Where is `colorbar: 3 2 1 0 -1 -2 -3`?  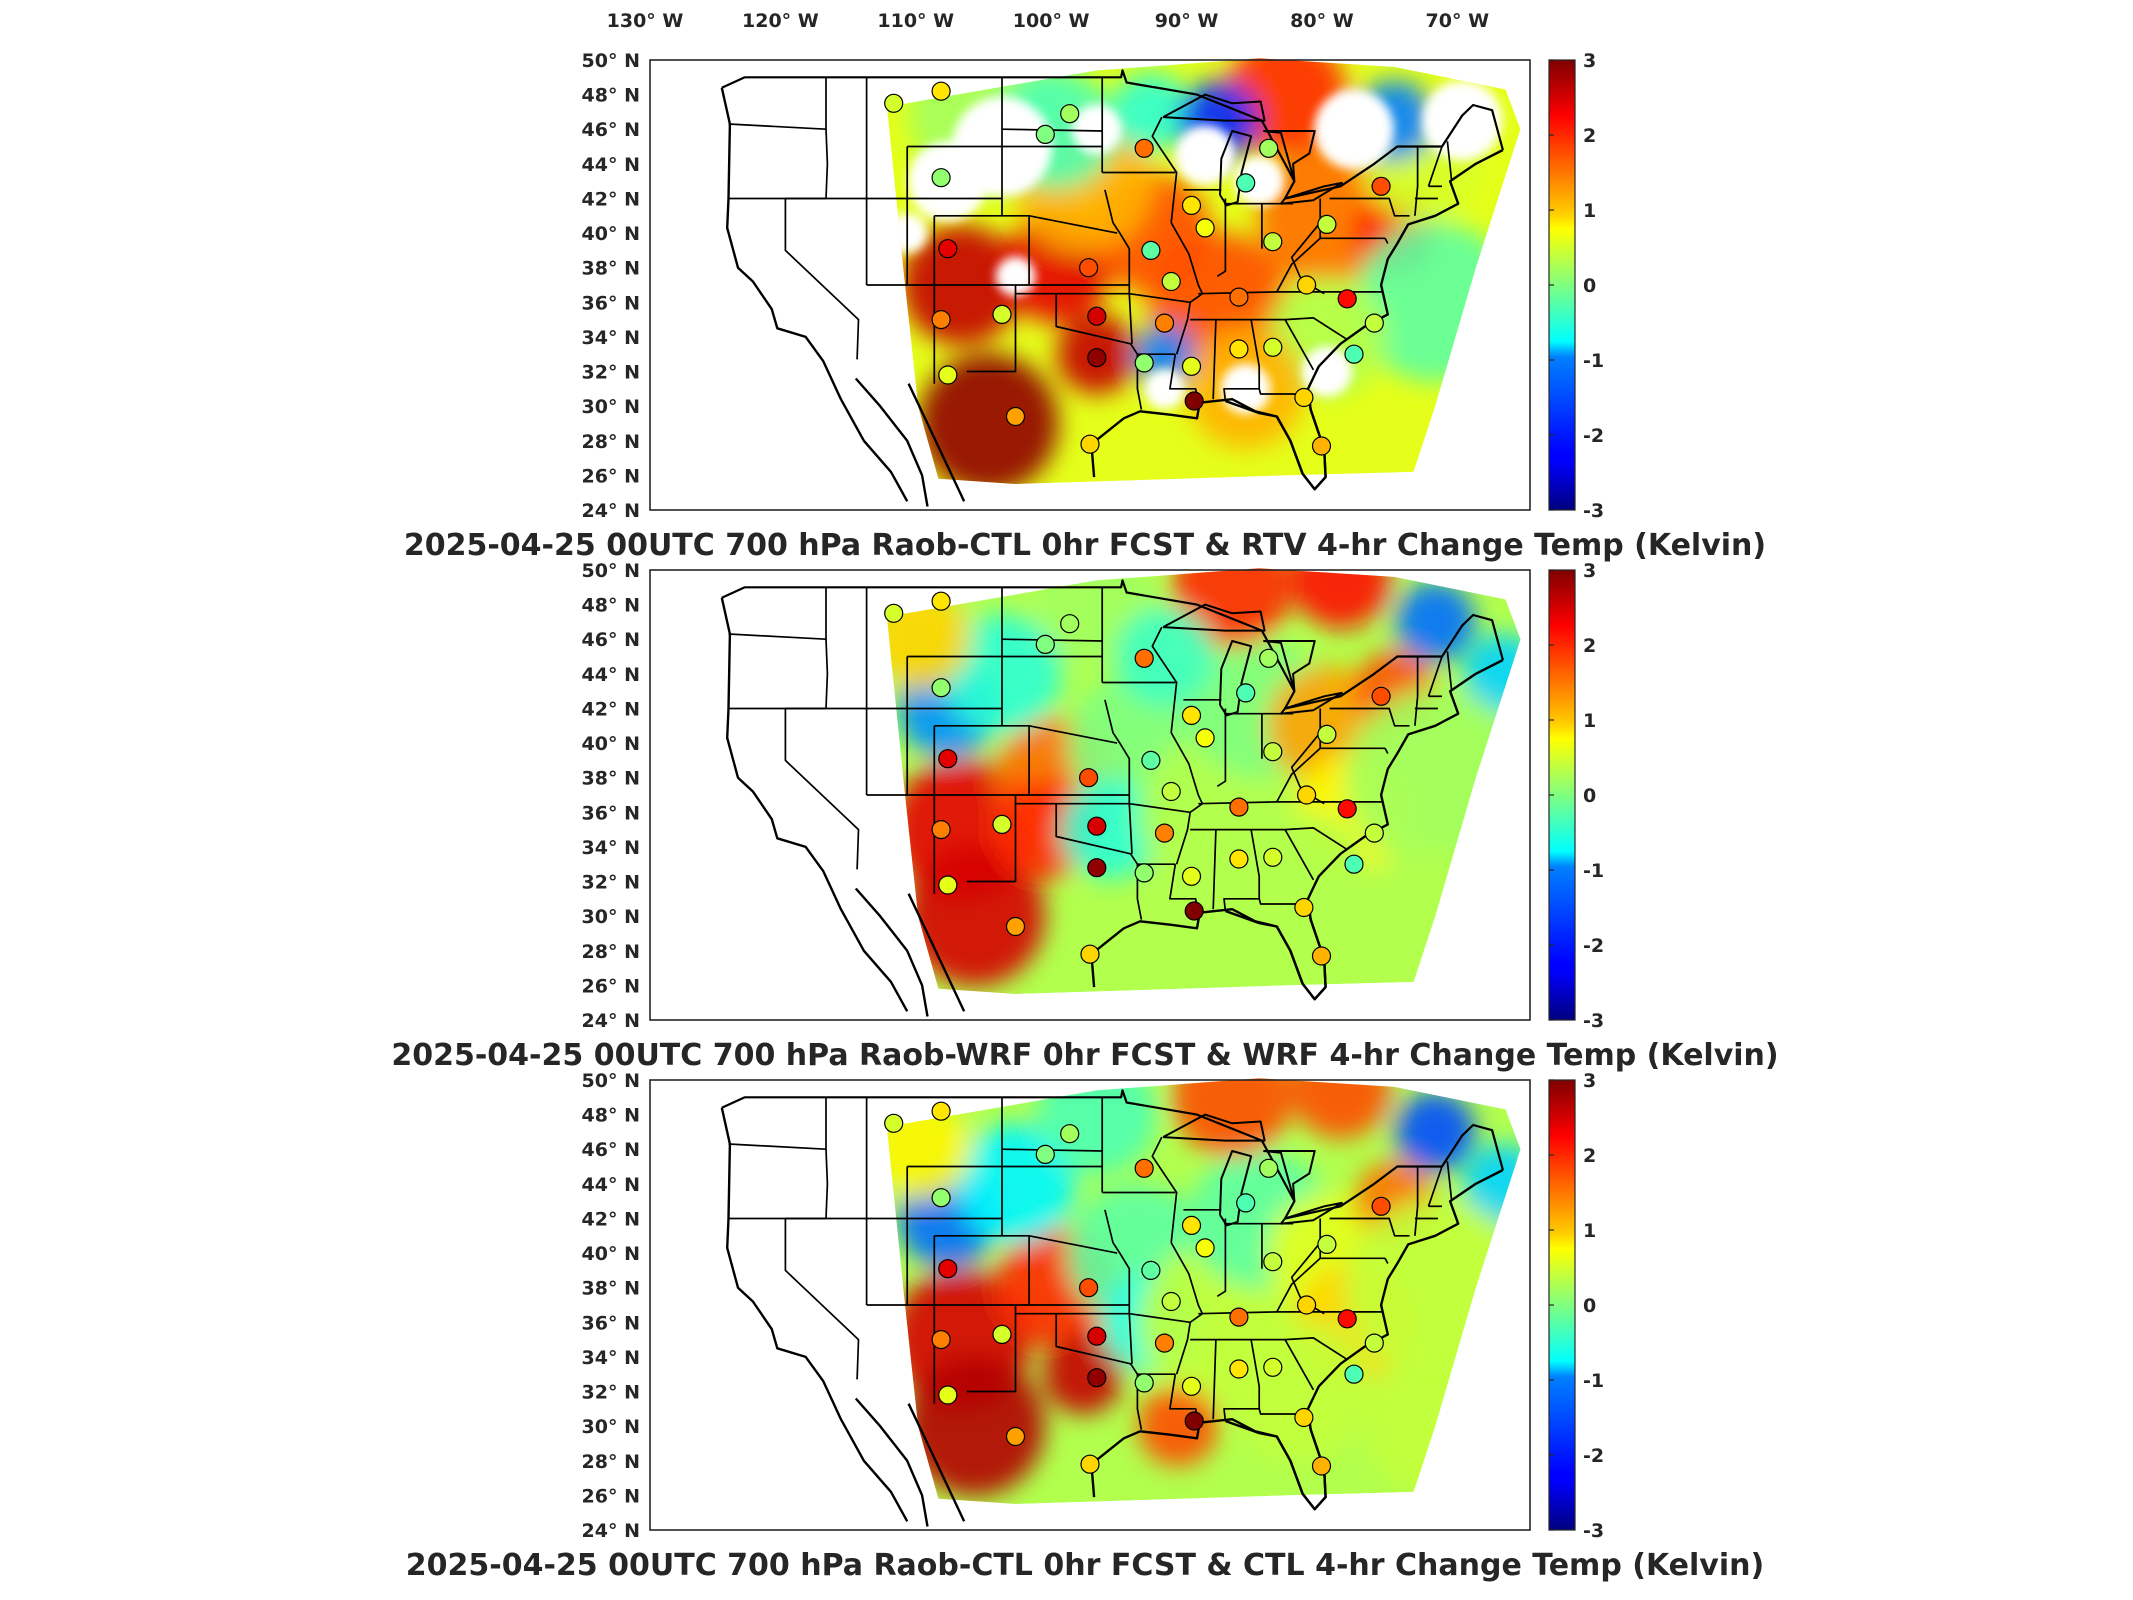 colorbar: 3 2 1 0 -1 -2 -3 is located at coordinates (1576, 1306).